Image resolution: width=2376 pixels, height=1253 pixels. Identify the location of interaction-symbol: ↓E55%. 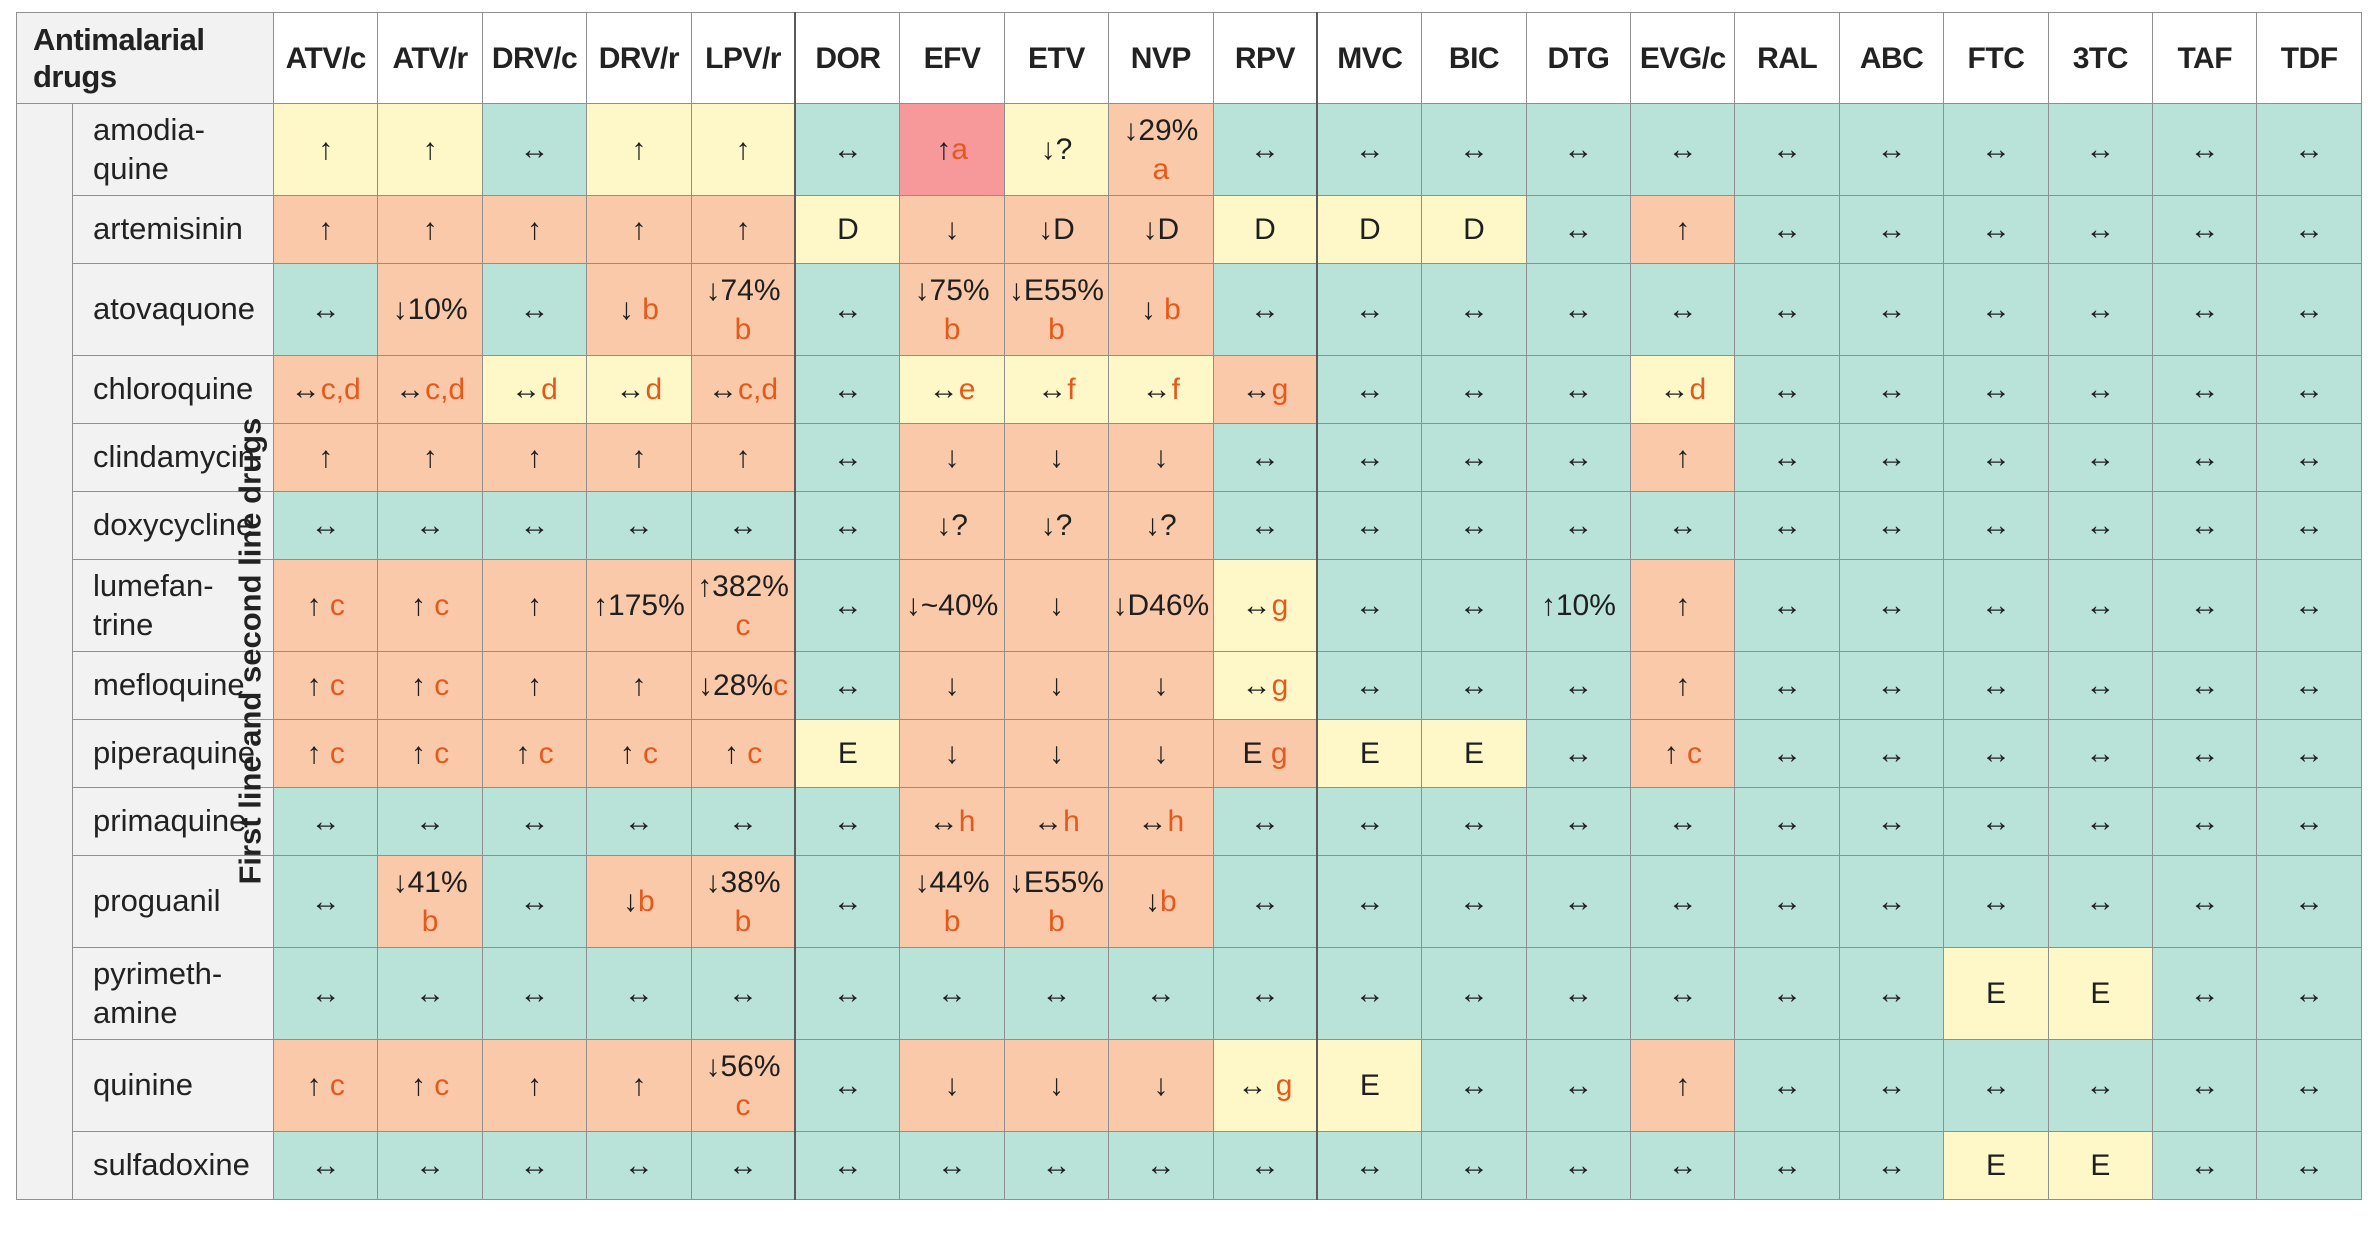
(1056, 882).